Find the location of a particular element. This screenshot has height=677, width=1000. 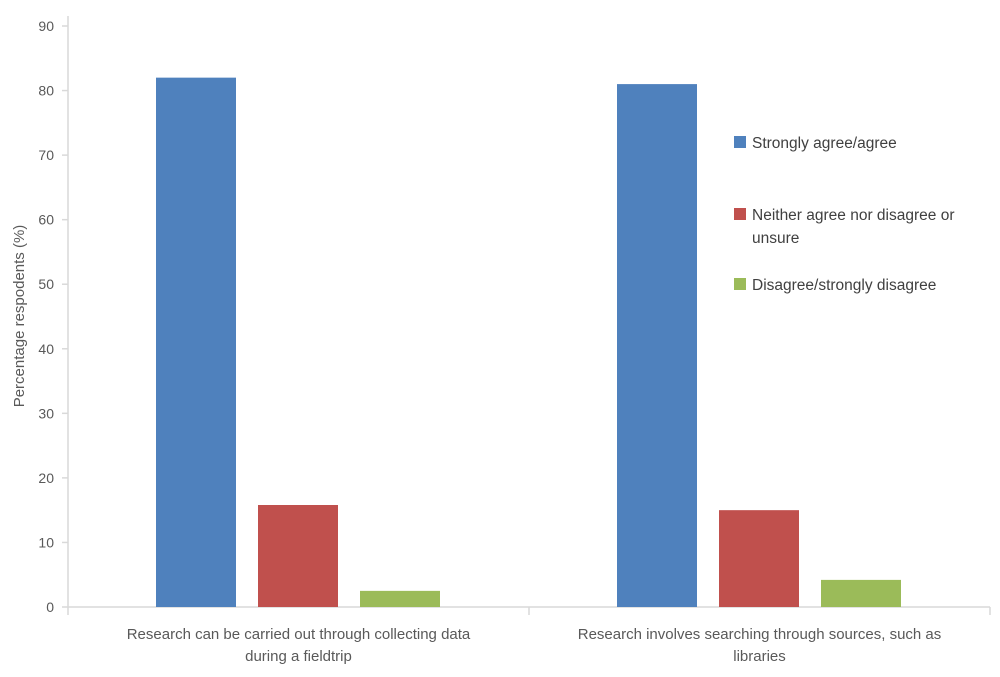

y-tick-label: 10 is located at coordinates (46, 542).